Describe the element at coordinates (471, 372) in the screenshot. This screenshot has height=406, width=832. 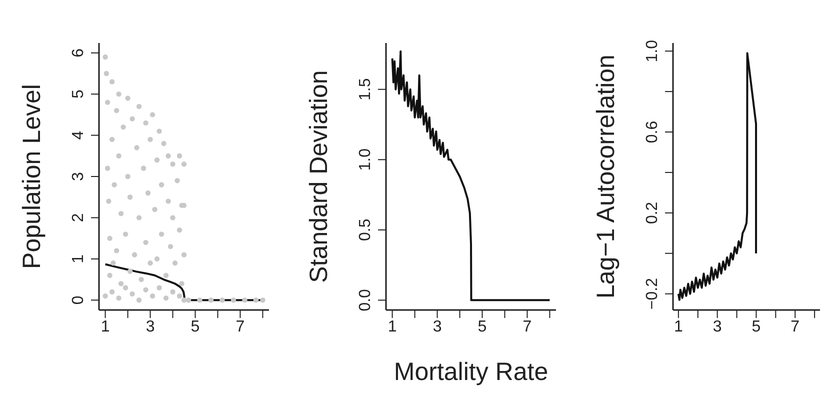
I see `x-axis-title: Mortality Rate` at that location.